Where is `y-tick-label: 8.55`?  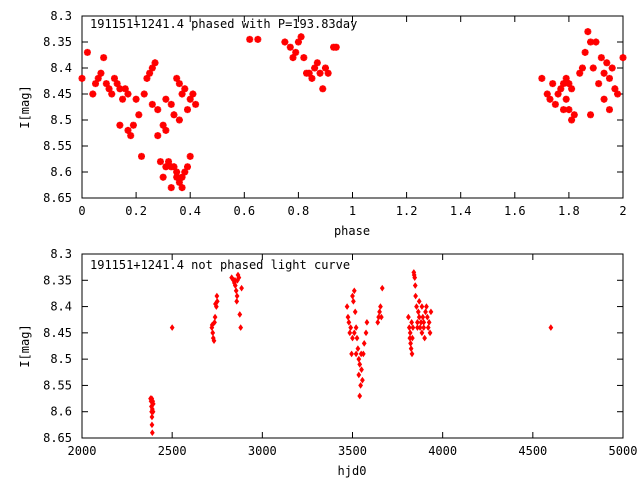
y-tick-label: 8.55 is located at coordinates (57, 385).